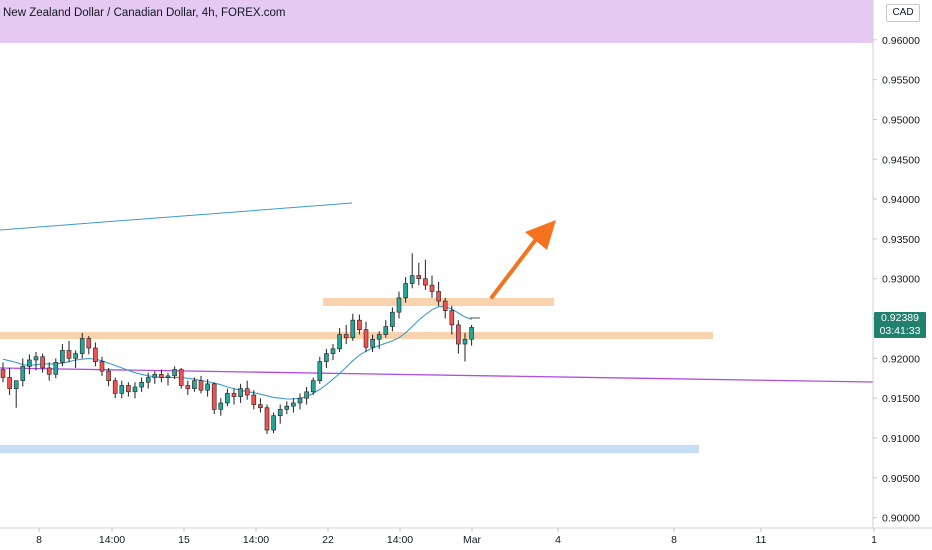 Image resolution: width=932 pixels, height=550 pixels. Describe the element at coordinates (901, 120) in the screenshot. I see `price-tick-label: 0.95000` at that location.